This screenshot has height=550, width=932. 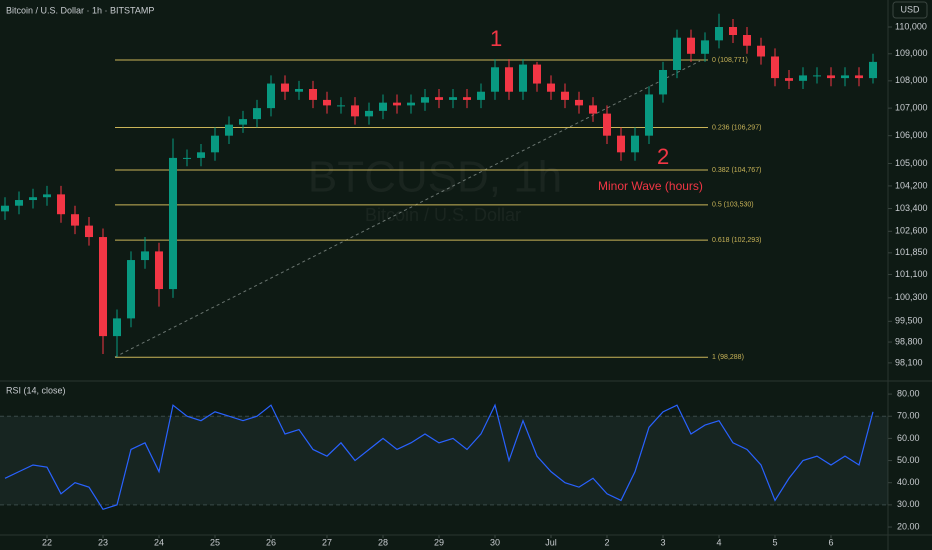 I want to click on annotation: 2, so click(x=663, y=156).